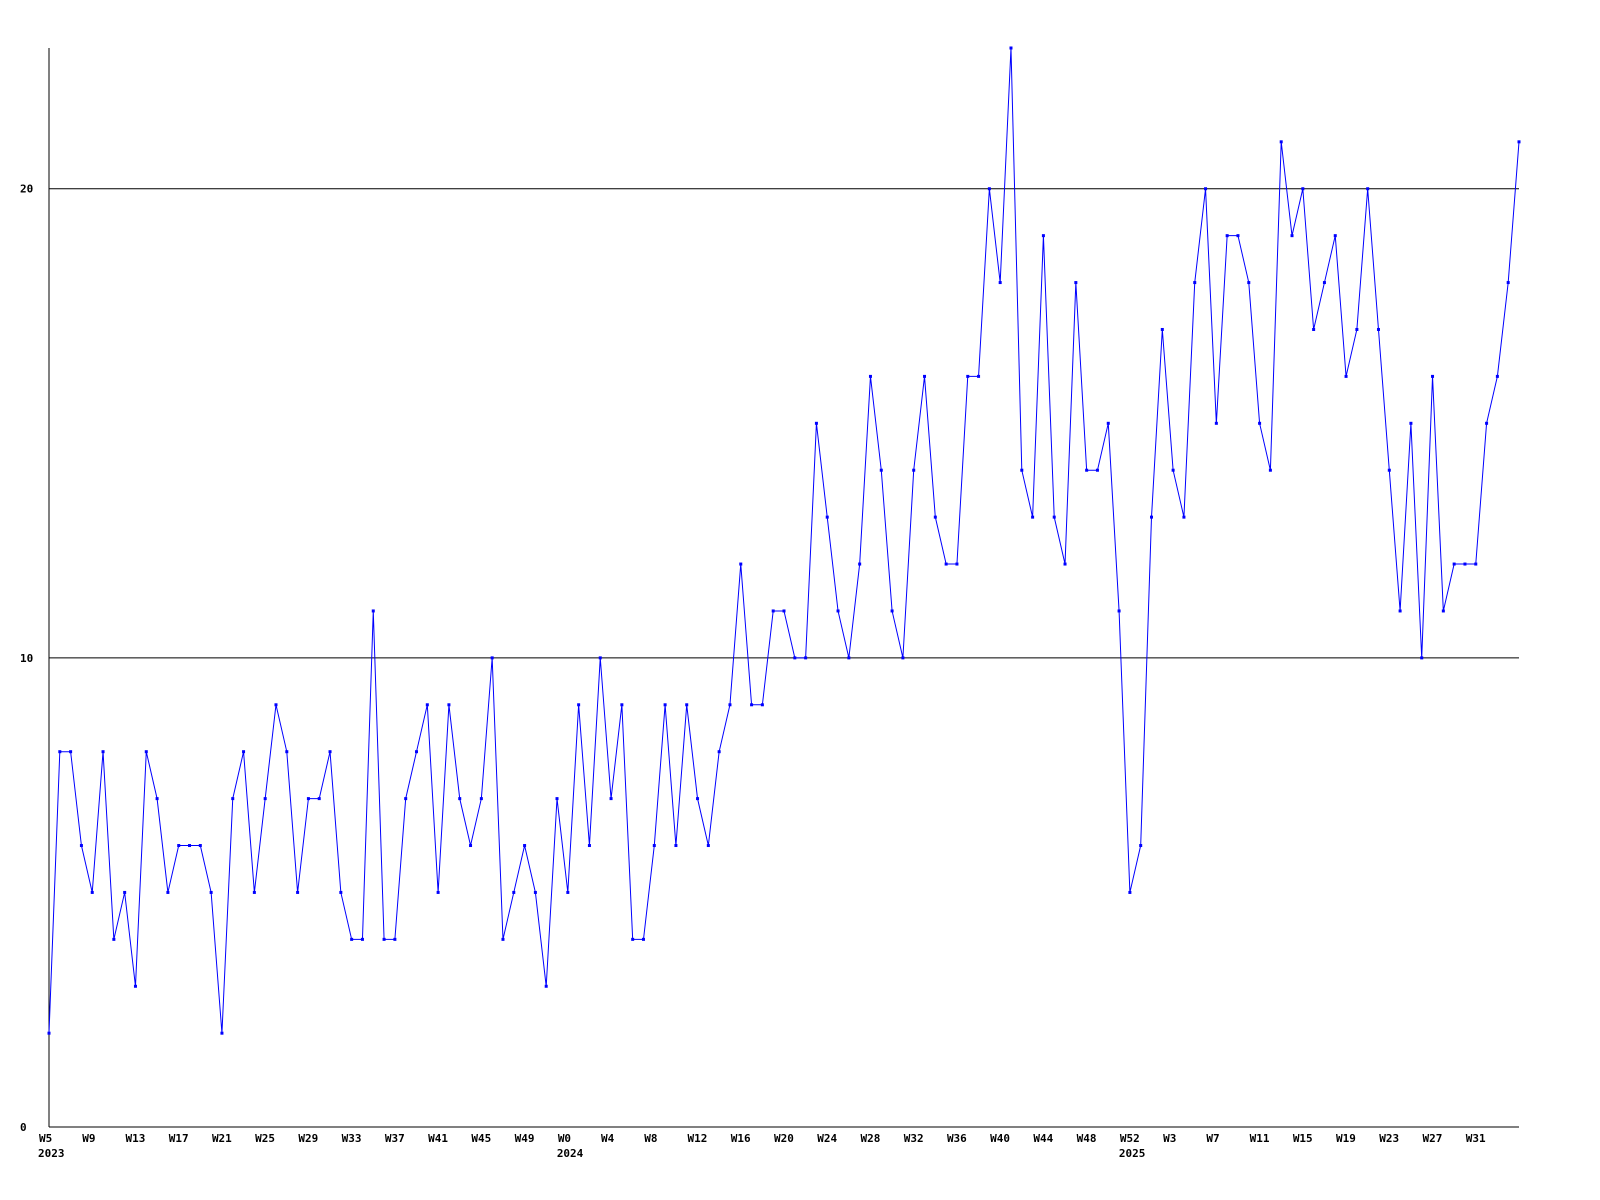 The height and width of the screenshot is (1200, 1600). I want to click on x-tick-label: W37, so click(395, 1138).